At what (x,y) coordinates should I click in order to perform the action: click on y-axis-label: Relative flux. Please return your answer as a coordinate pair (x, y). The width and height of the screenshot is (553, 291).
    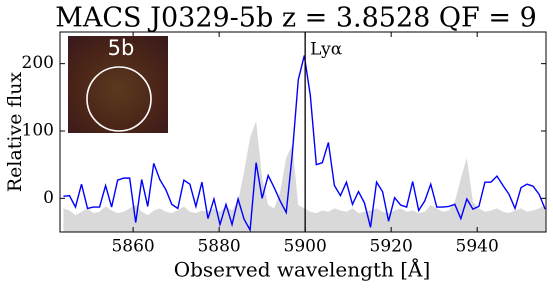
    Looking at the image, I should click on (15, 132).